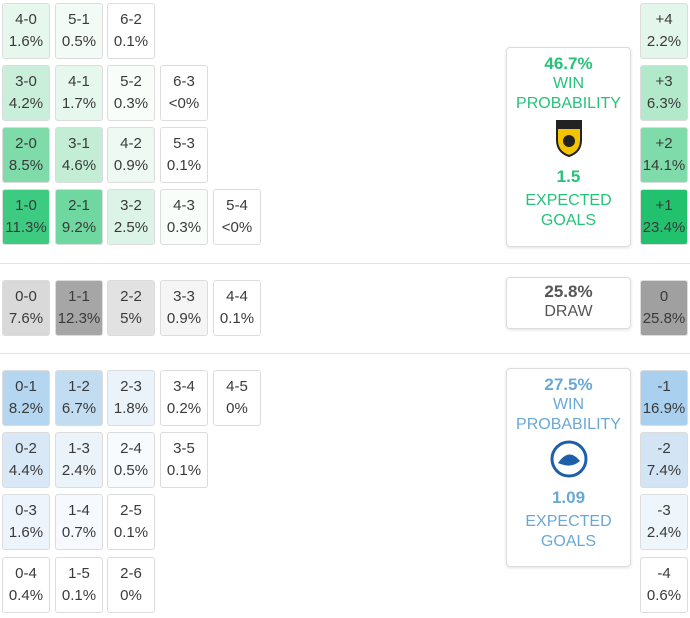 The image size is (690, 618). What do you see at coordinates (184, 217) in the screenshot?
I see `score-cell: 4-3 0.3%` at bounding box center [184, 217].